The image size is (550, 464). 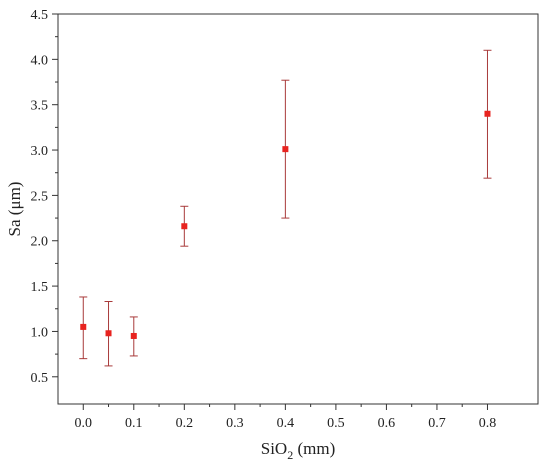 What do you see at coordinates (84, 423) in the screenshot?
I see `x-tick-label: 0.0` at bounding box center [84, 423].